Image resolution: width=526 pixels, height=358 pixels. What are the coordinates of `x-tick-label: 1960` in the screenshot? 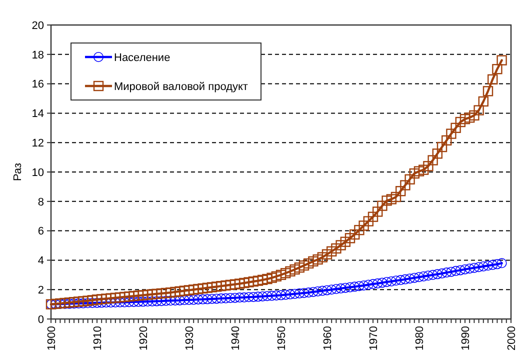 It's located at (328, 338).